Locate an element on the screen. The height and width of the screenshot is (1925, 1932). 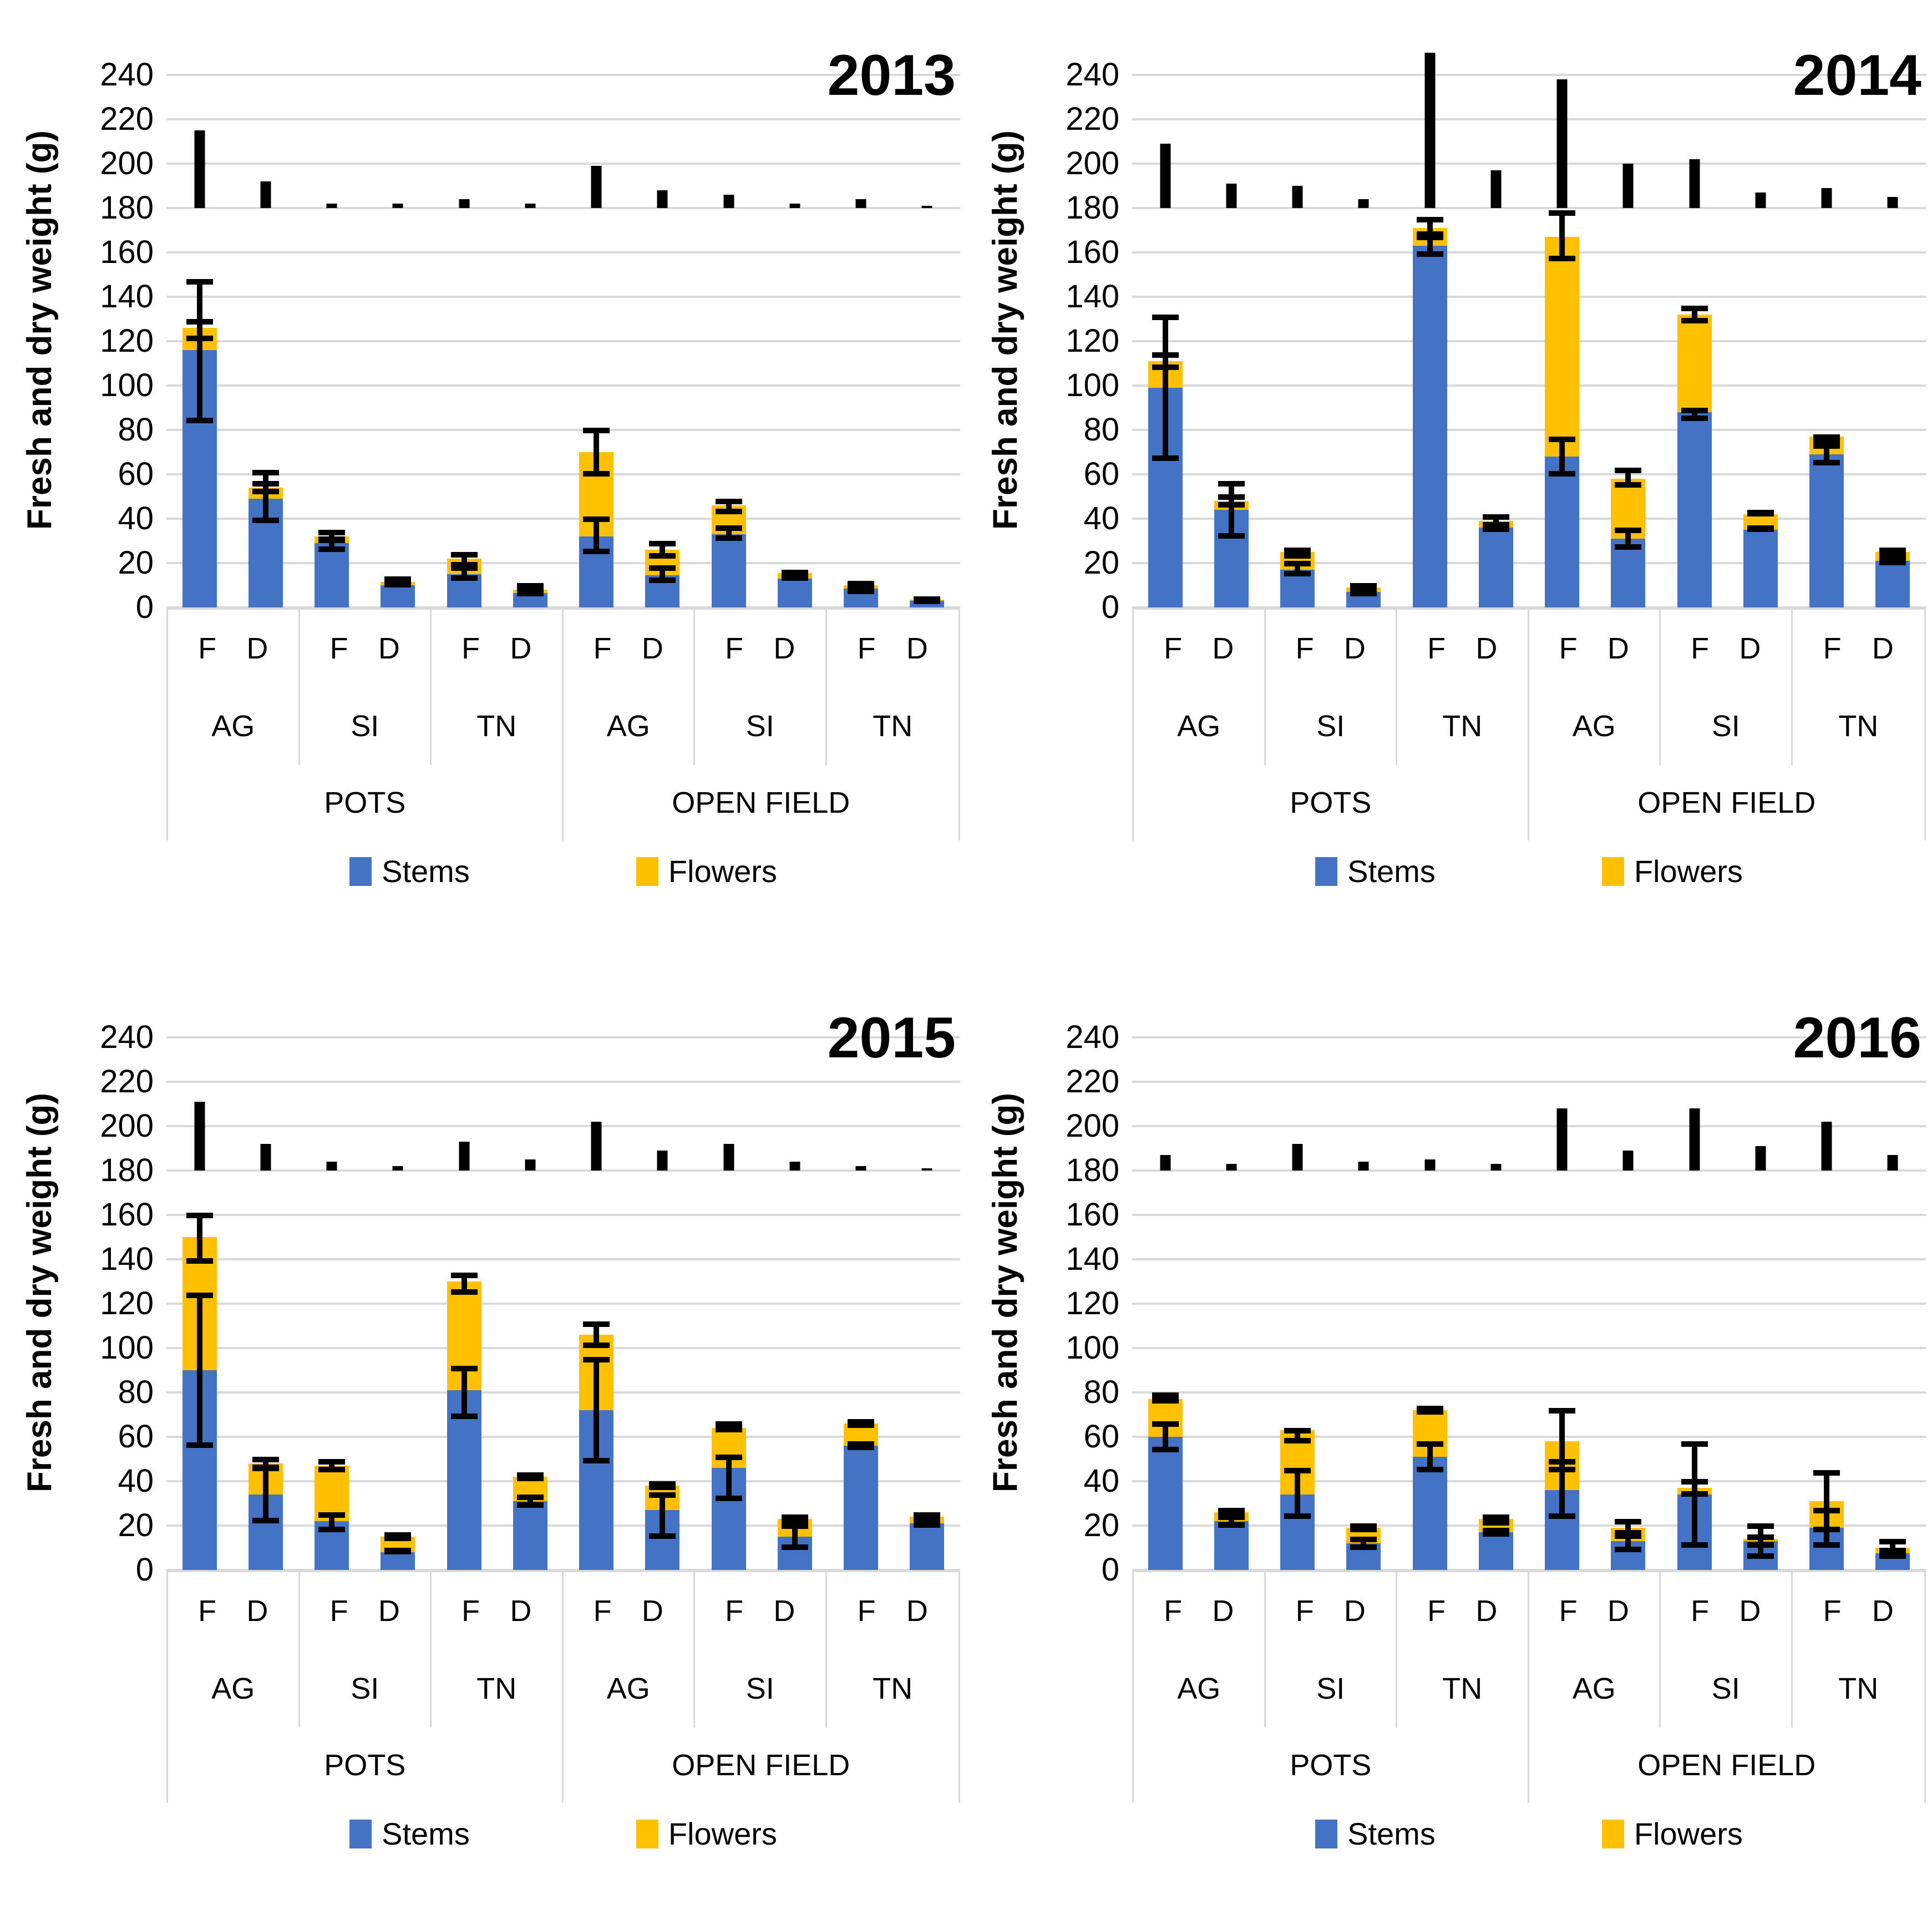
y-tick-label: 220 is located at coordinates (127, 1081).